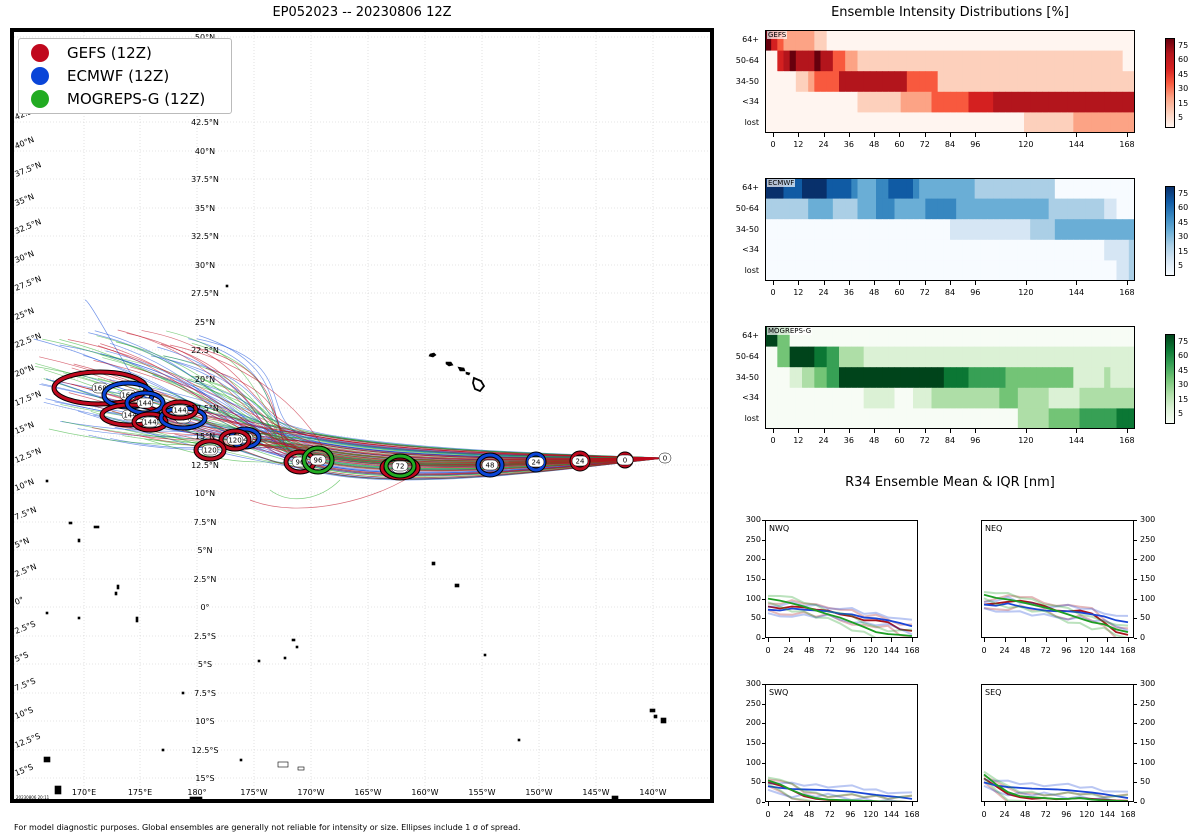 The image size is (1200, 840). I want to click on colorbar-tick: 15, so click(1183, 251).